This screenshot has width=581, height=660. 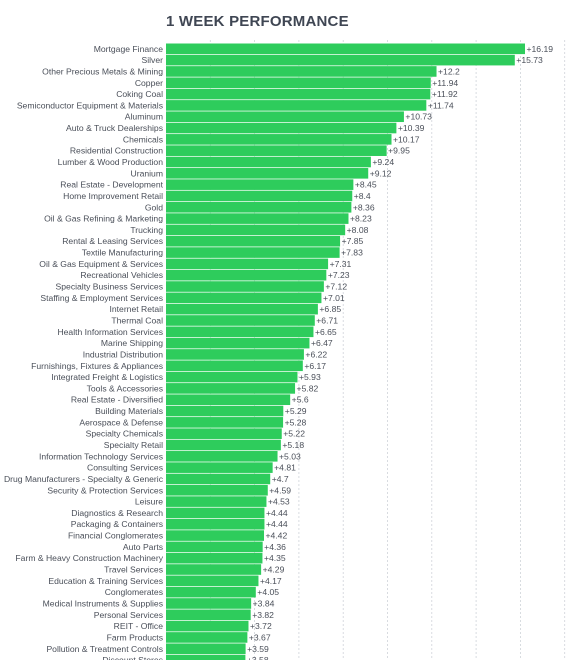 I want to click on value-label: +11.92, so click(x=445, y=94).